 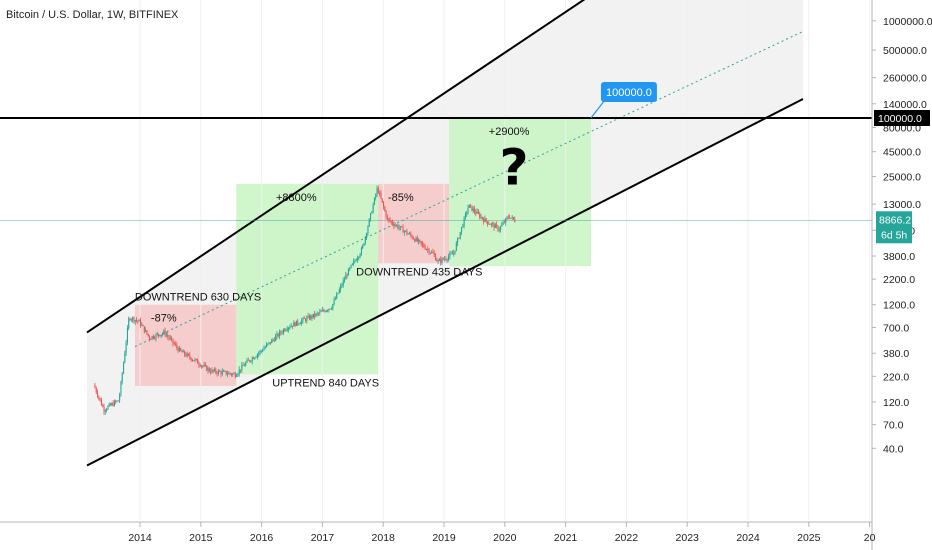 What do you see at coordinates (894, 227) in the screenshot?
I see `current-price-tag` at bounding box center [894, 227].